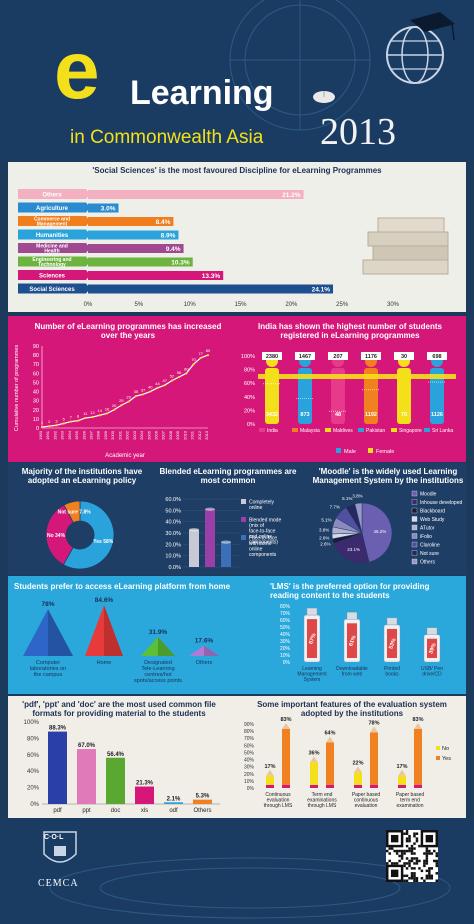 The image size is (474, 924). What do you see at coordinates (262, 503) in the screenshot?
I see `blended-legend-label: Completely` at bounding box center [262, 503].